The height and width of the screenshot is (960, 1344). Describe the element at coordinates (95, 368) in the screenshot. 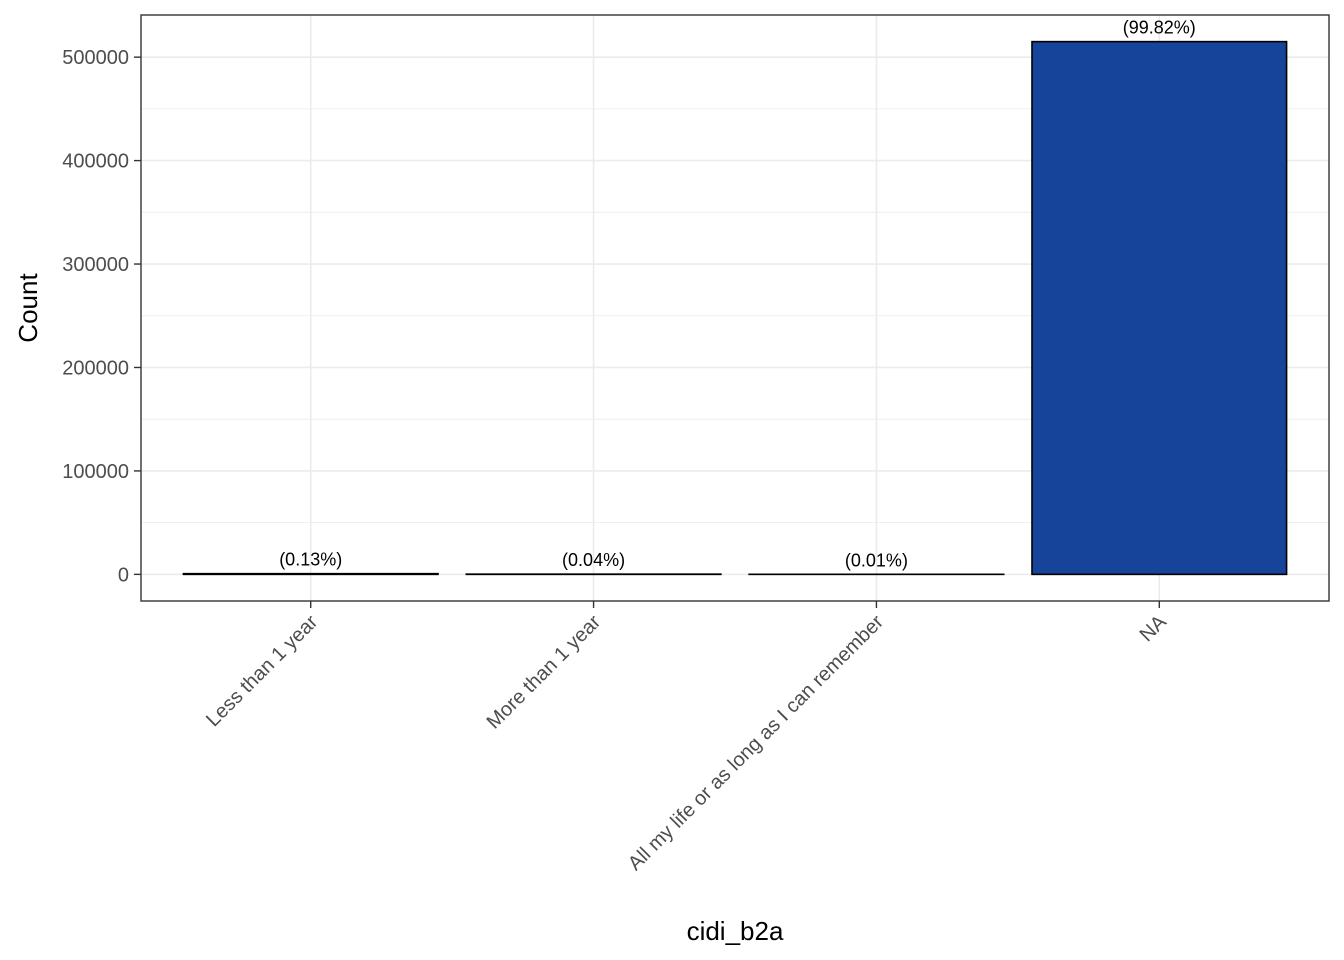

I see `y-tick-label: 200000` at that location.